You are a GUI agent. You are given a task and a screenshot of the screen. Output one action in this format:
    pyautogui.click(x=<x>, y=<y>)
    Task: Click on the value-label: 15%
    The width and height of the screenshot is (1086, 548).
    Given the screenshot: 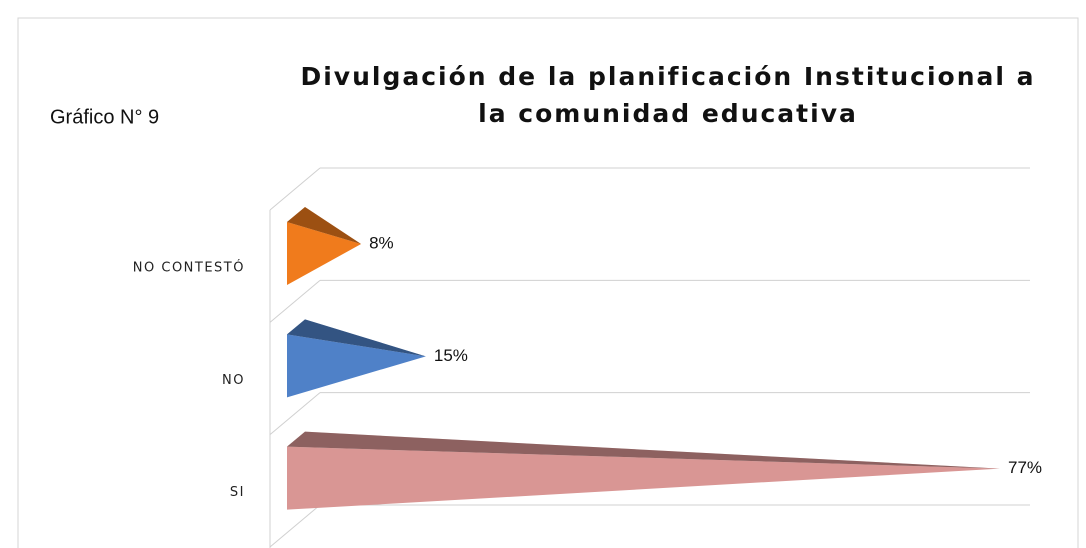 What is the action you would take?
    pyautogui.click(x=451, y=355)
    